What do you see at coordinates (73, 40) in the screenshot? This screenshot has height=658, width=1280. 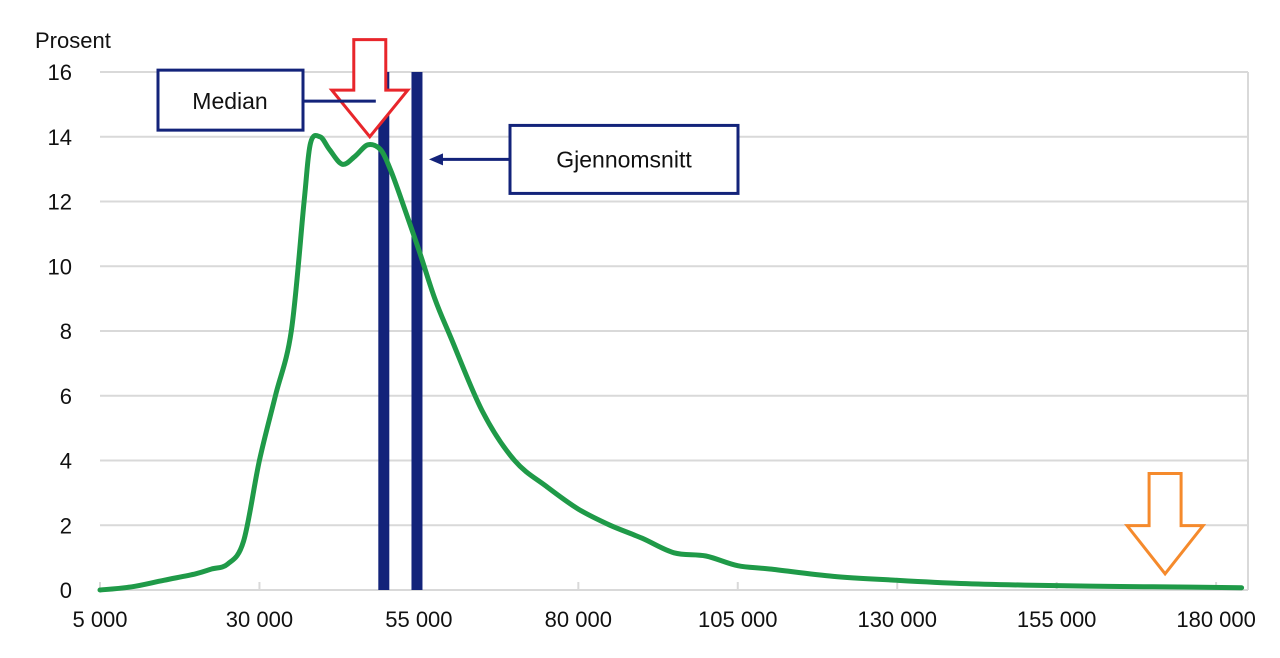 I see `y-axis-label: Prosent` at bounding box center [73, 40].